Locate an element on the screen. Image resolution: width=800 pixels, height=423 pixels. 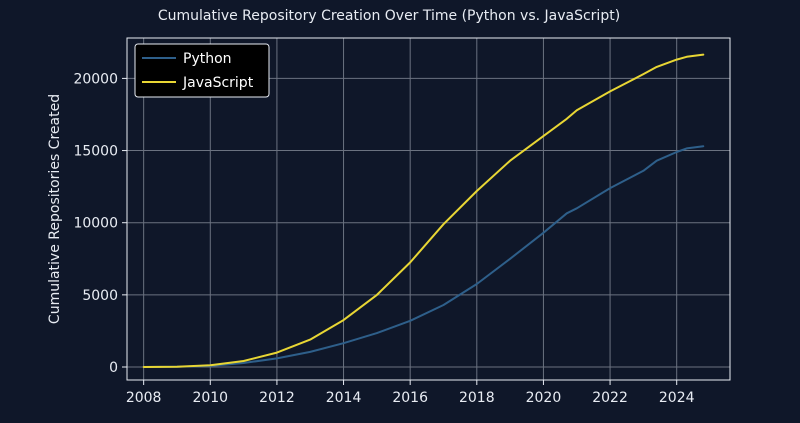
y-axis-ticks: 0 5000 10000 15000 20000 is located at coordinates (100, 223).